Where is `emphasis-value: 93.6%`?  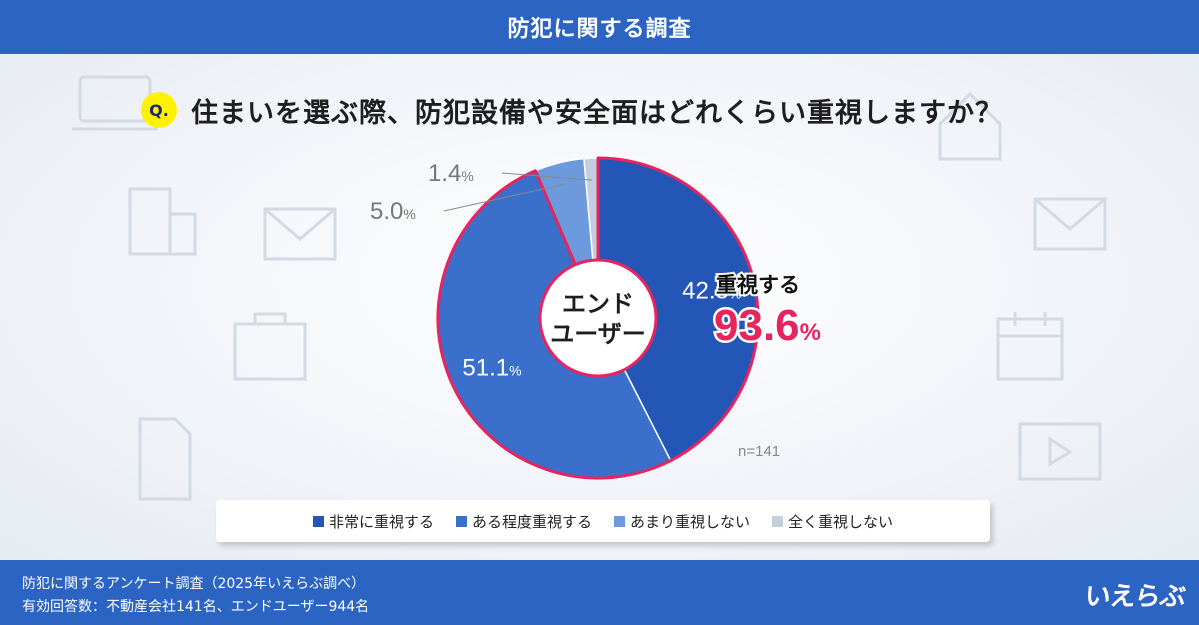 emphasis-value: 93.6% is located at coordinates (767, 325).